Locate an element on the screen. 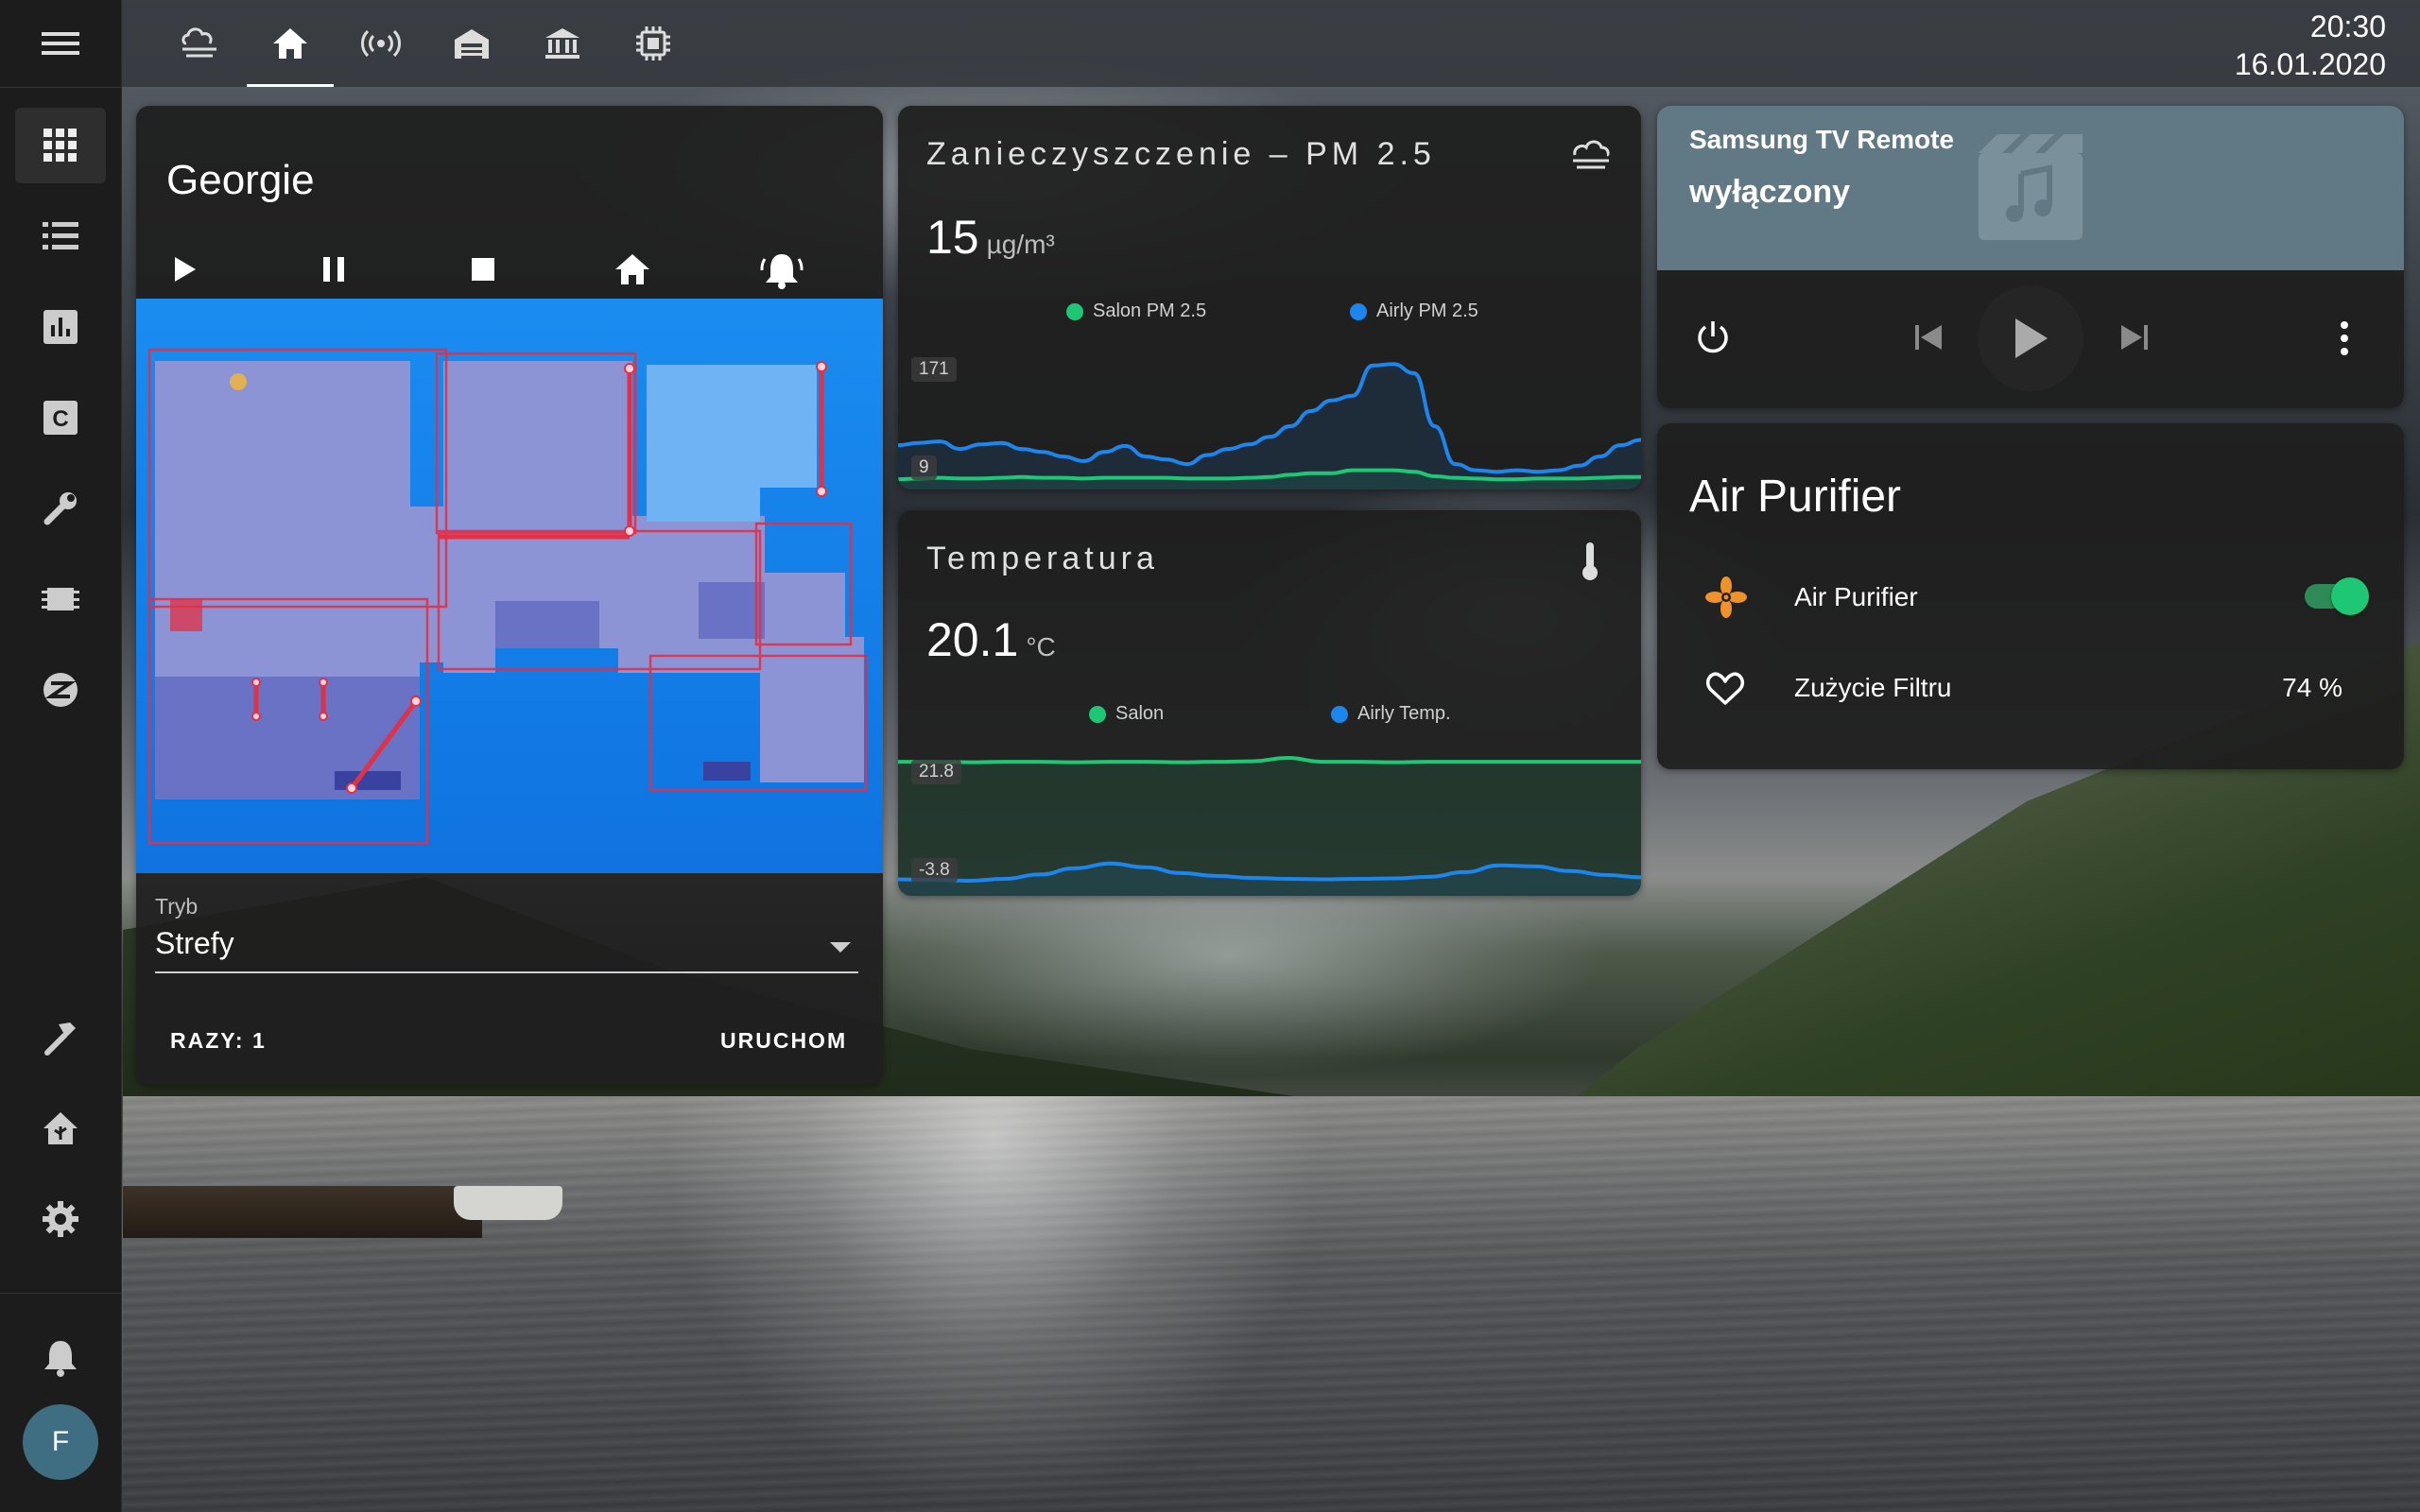 This screenshot has height=1512, width=2420. vacuum-return-home-button is located at coordinates (632, 269).